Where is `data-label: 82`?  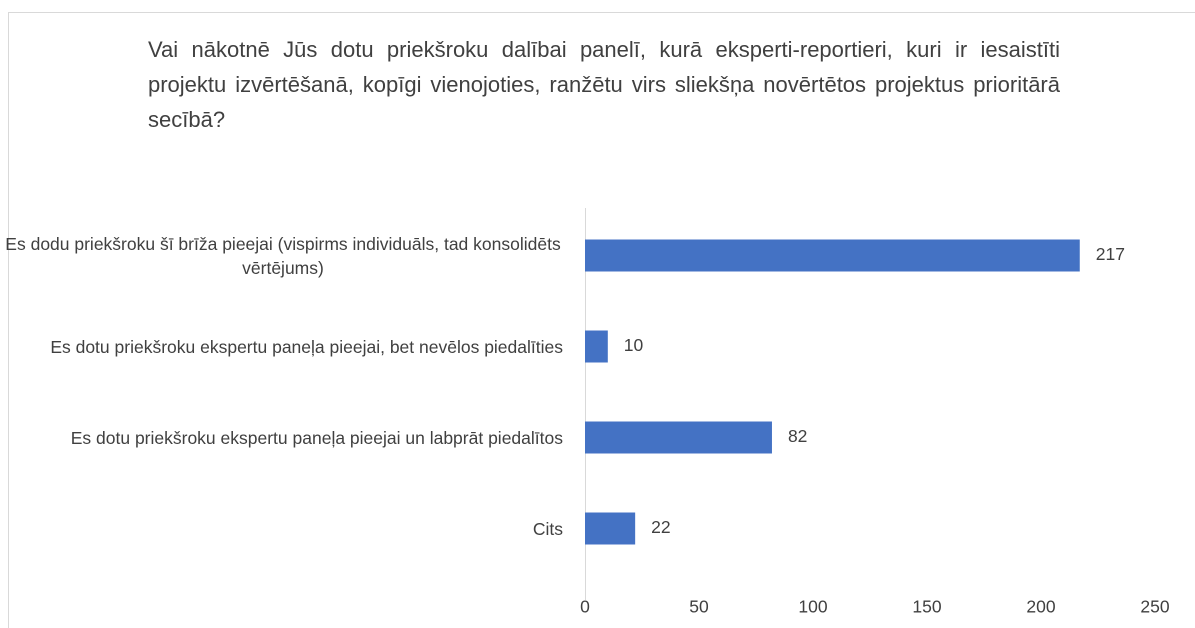
data-label: 82 is located at coordinates (797, 436).